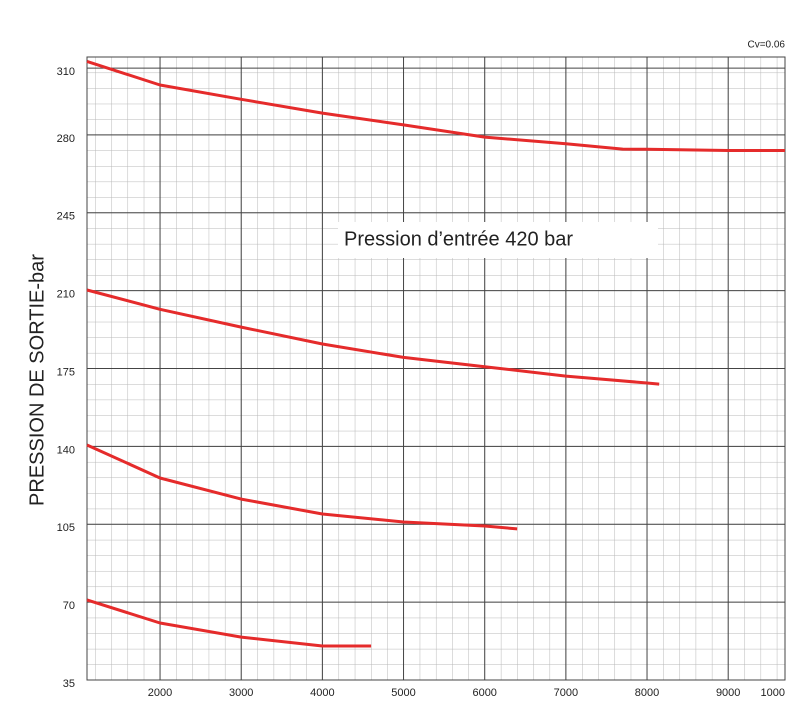 Image resolution: width=795 pixels, height=702 pixels. Describe the element at coordinates (66, 372) in the screenshot. I see `y-tick-label: 175` at that location.